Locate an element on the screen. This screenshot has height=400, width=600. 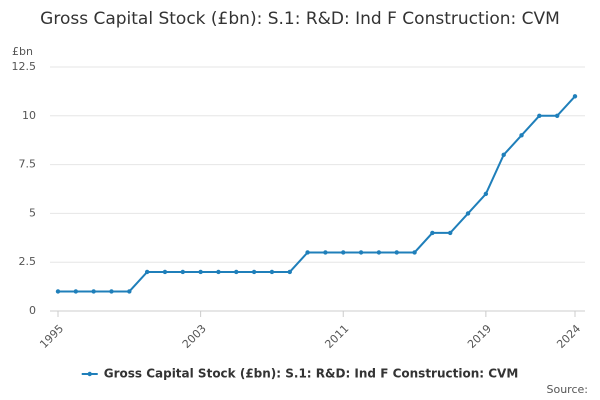
legend-marker is located at coordinates (89, 374).